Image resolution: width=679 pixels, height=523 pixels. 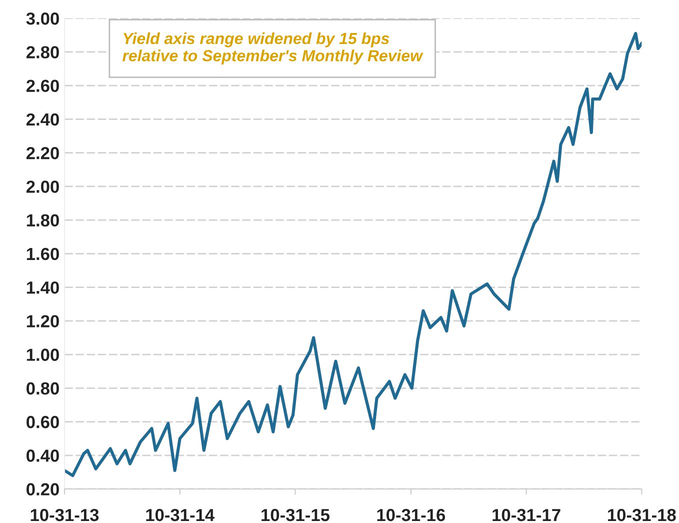 I want to click on y-tick-label: 2.20, so click(x=42, y=153).